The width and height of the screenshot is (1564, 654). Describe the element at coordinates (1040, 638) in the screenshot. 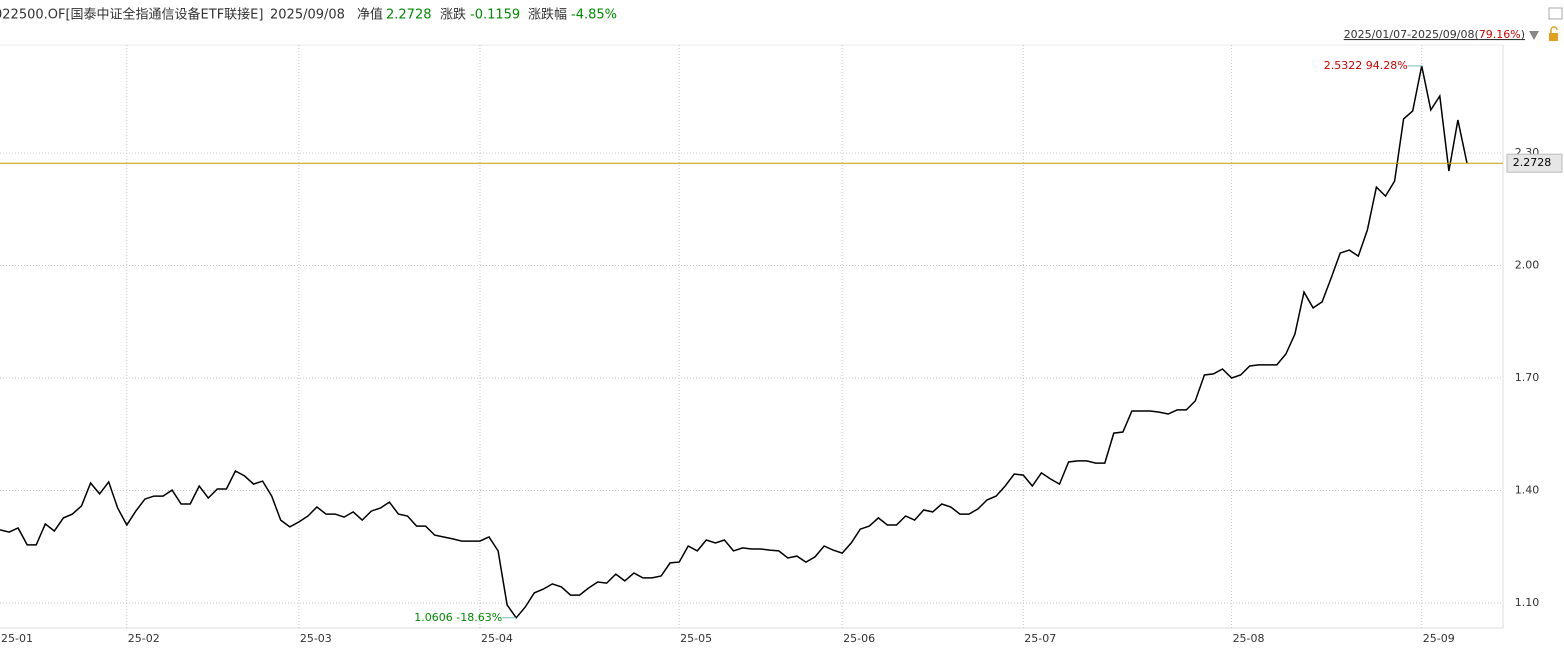

I see `x-tick-label: 25-07` at that location.